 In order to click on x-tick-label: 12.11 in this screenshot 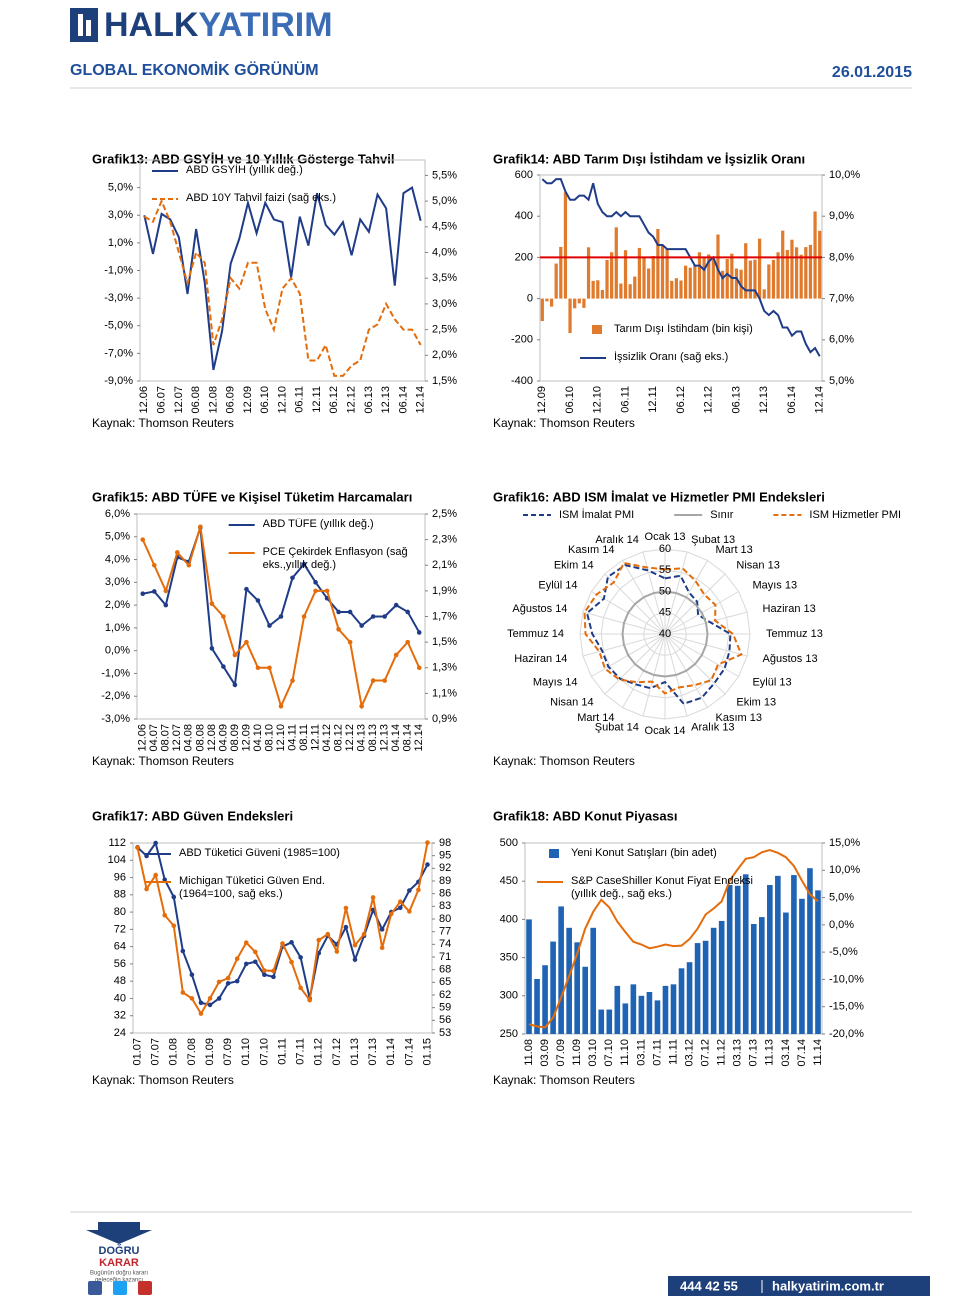, I will do `click(315, 737)`.